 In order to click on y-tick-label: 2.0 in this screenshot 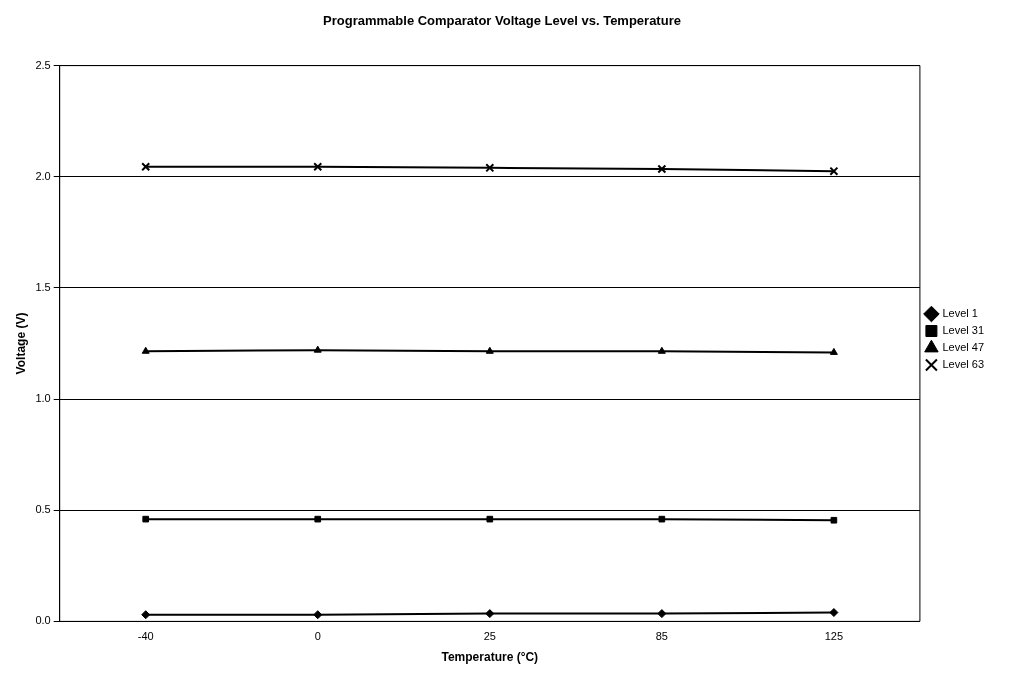, I will do `click(43, 175)`.